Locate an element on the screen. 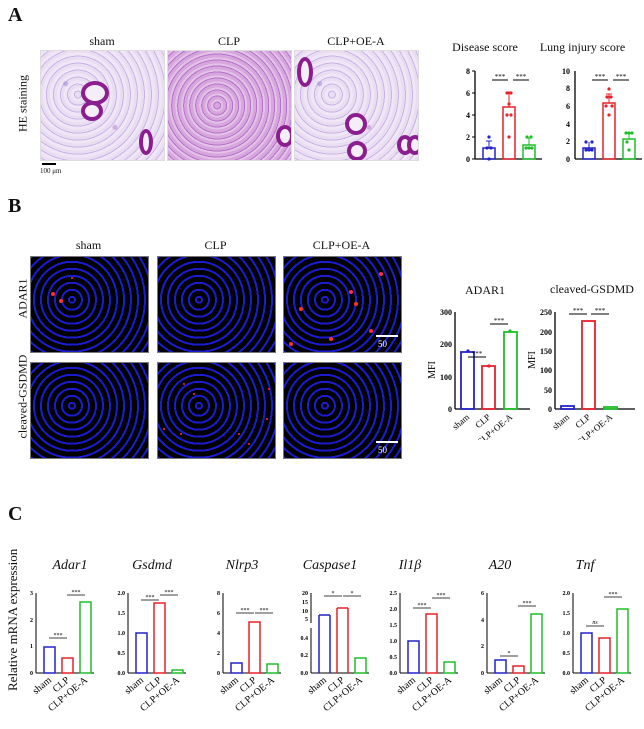 This screenshot has height=729, width=644. panel-c-letter: C is located at coordinates (15, 514).